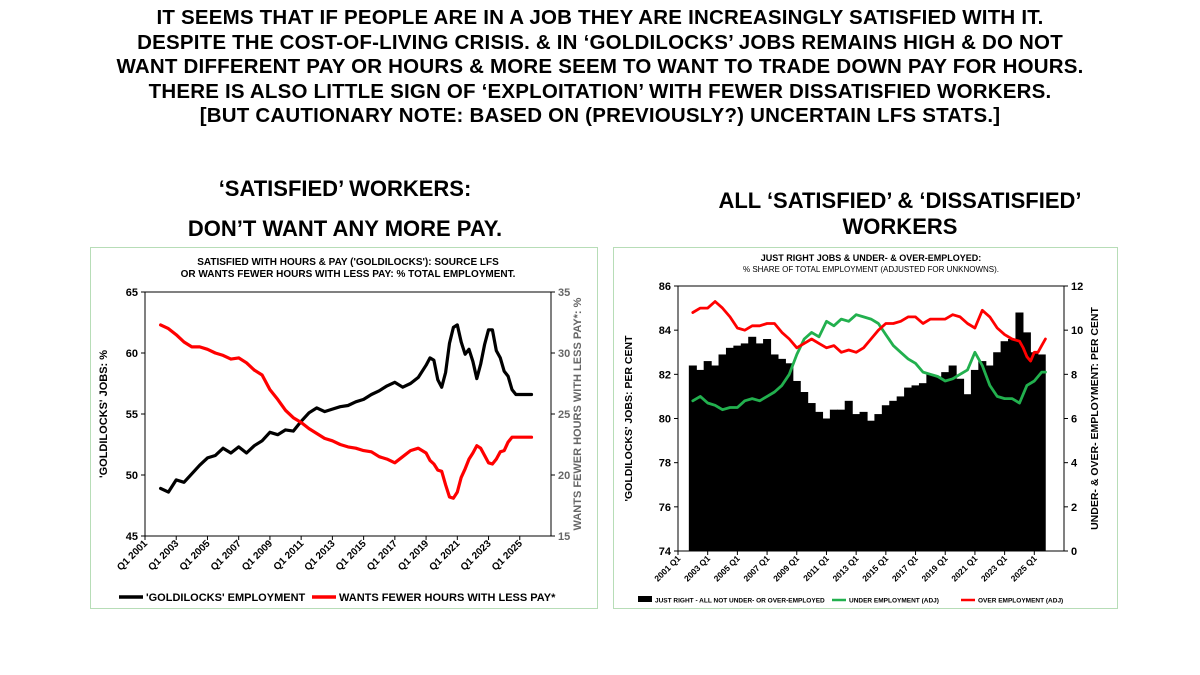 Image resolution: width=1200 pixels, height=675 pixels. Describe the element at coordinates (1020, 600) in the screenshot. I see `legend-label: OVER EMPLOYMENT (ADJ)` at that location.